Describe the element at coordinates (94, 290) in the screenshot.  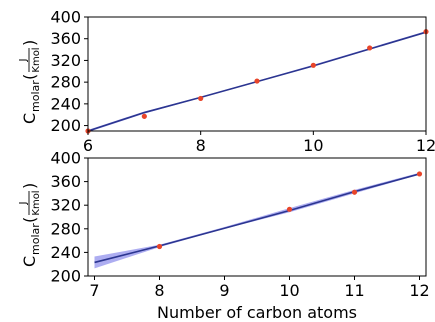
I see `x-tick-label: 7` at that location.